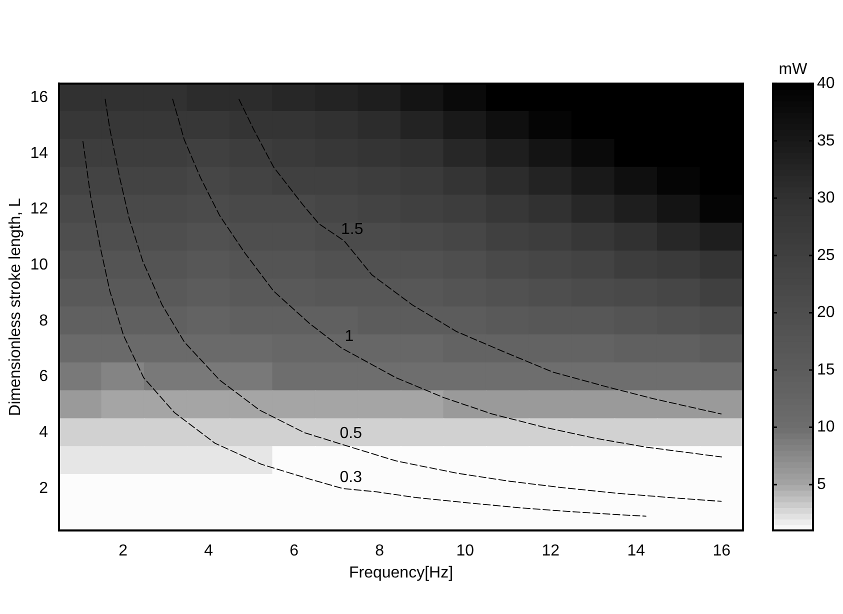  What do you see at coordinates (821, 484) in the screenshot?
I see `color-bar-label: 5` at bounding box center [821, 484].